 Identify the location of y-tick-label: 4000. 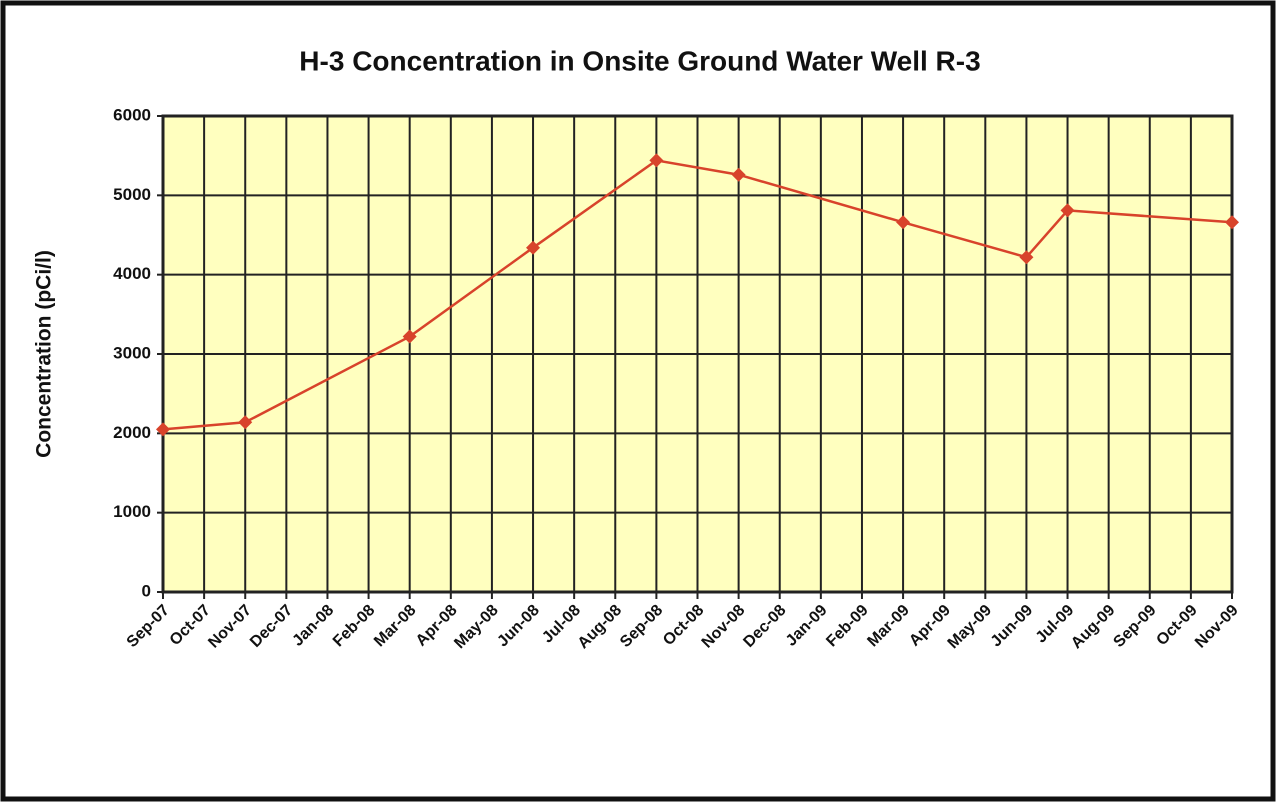
(132, 273).